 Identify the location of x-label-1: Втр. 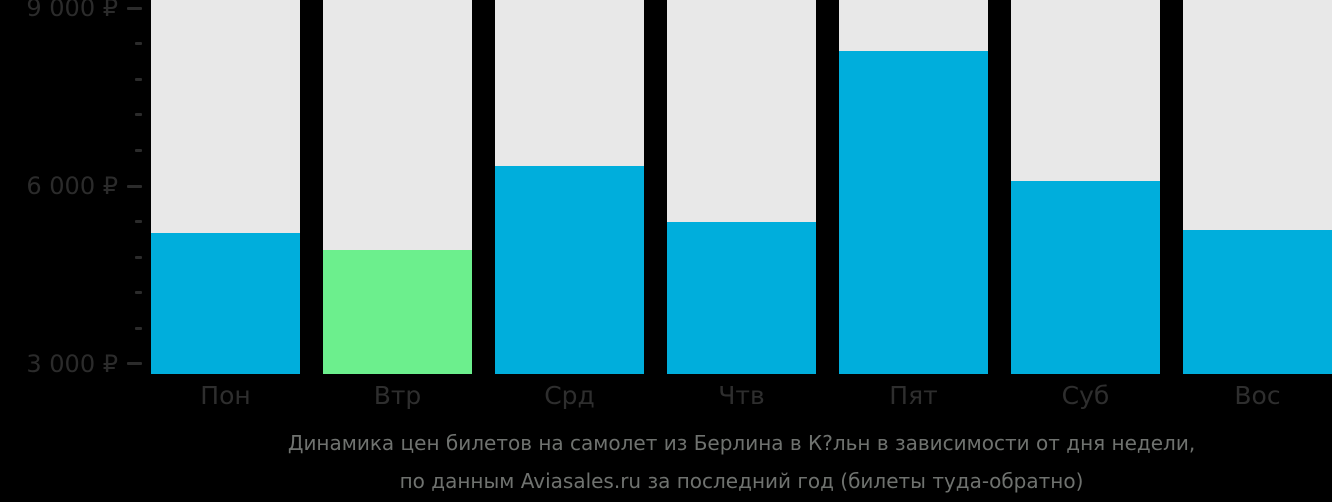
(397, 395).